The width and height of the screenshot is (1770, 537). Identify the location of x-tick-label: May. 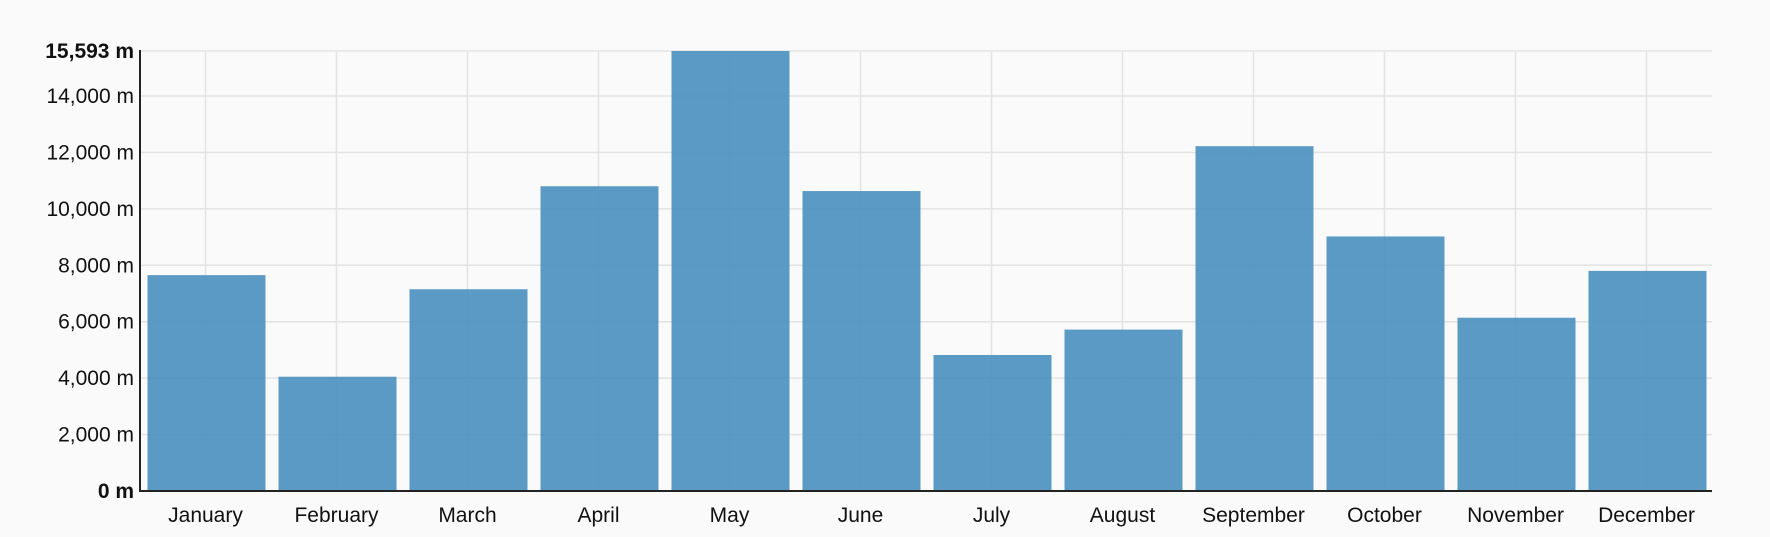
(730, 515).